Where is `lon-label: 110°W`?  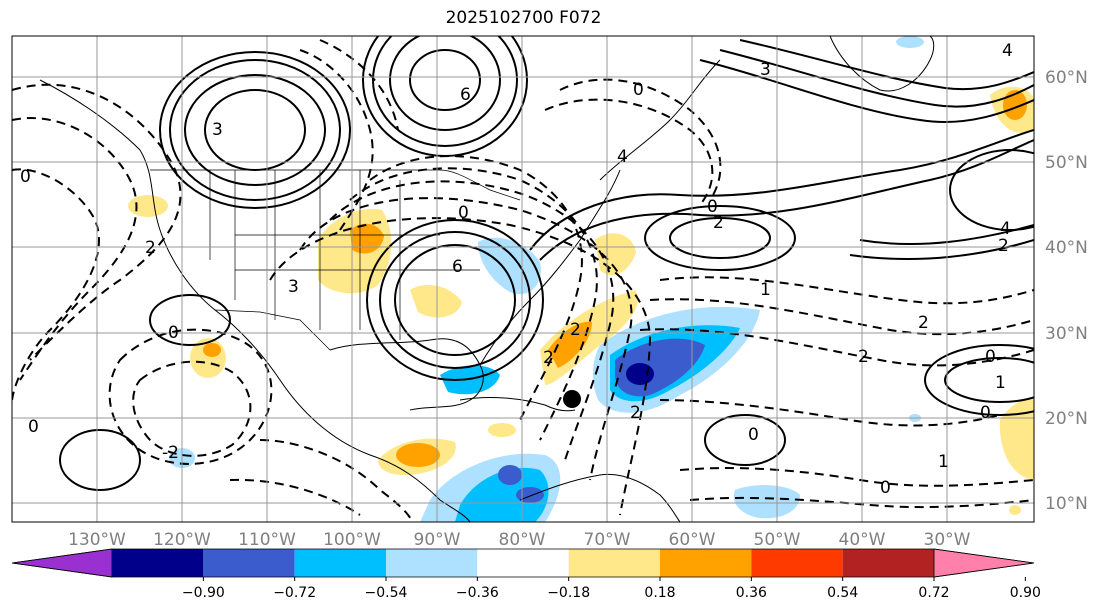
lon-label: 110°W is located at coordinates (267, 540).